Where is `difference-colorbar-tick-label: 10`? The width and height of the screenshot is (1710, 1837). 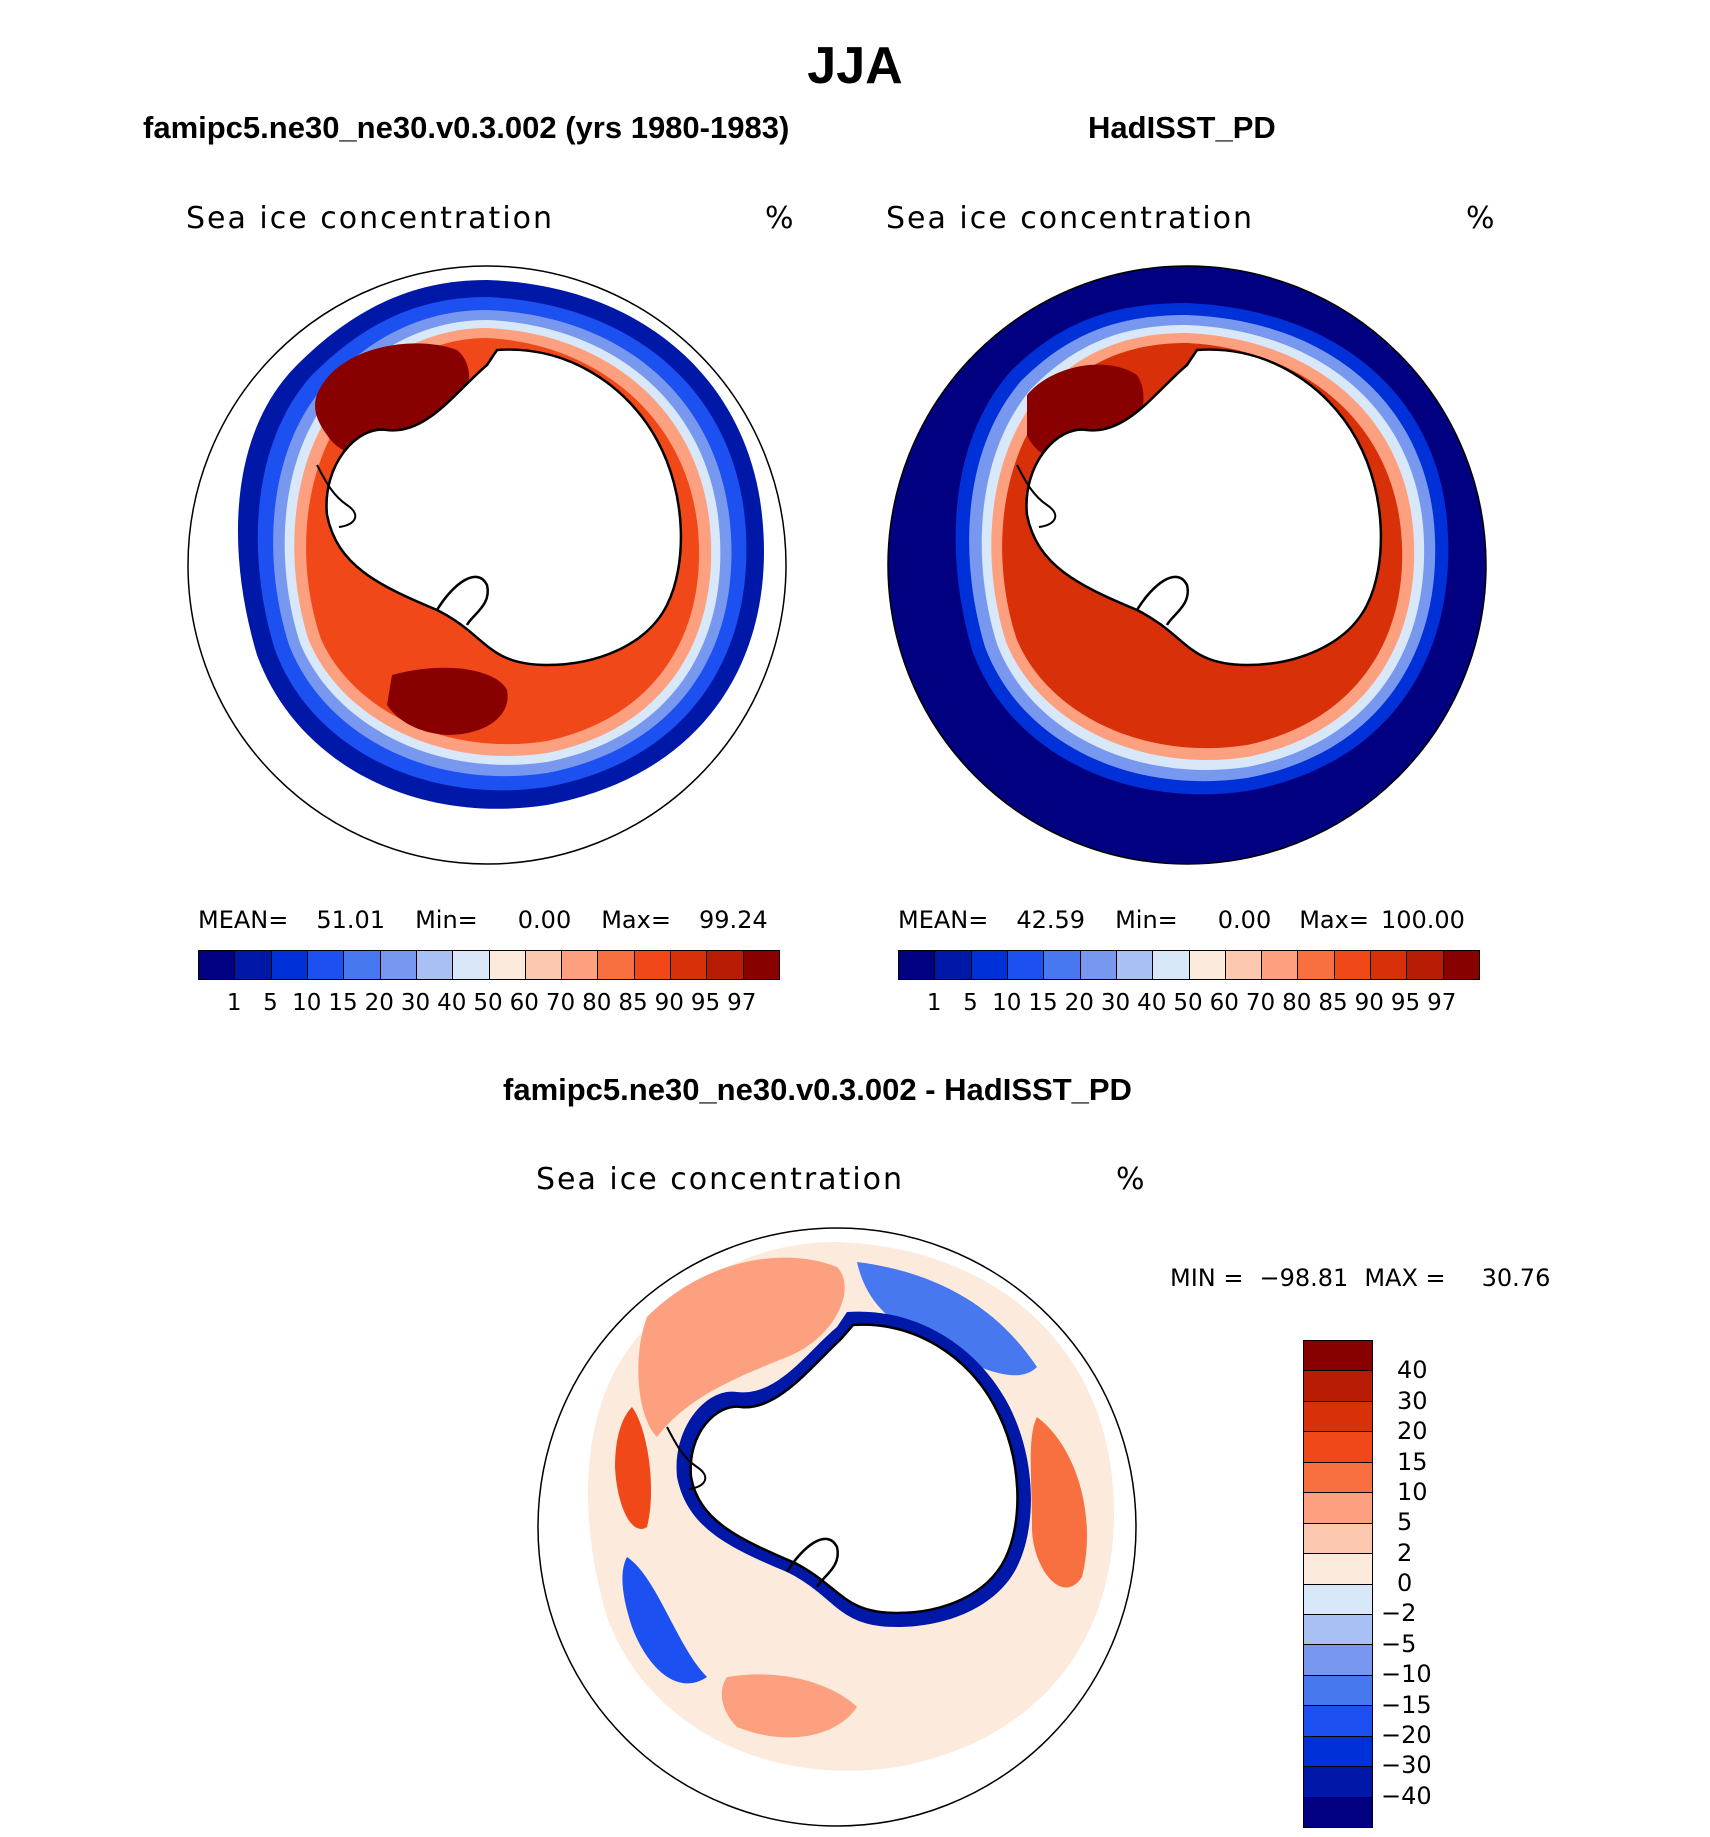 difference-colorbar-tick-label: 10 is located at coordinates (1412, 1491).